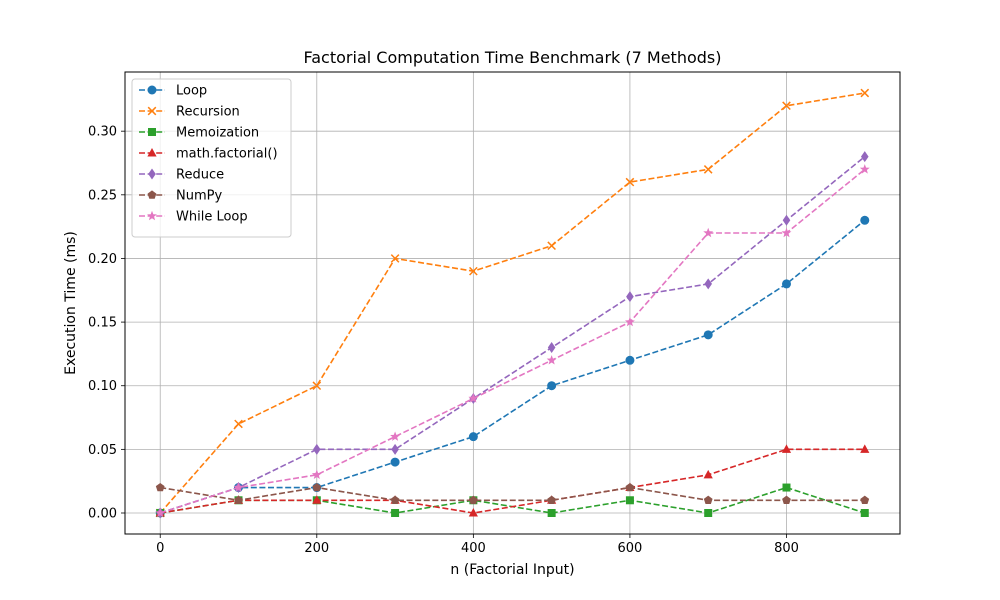  I want to click on x-tick-label: 0, so click(160, 548).